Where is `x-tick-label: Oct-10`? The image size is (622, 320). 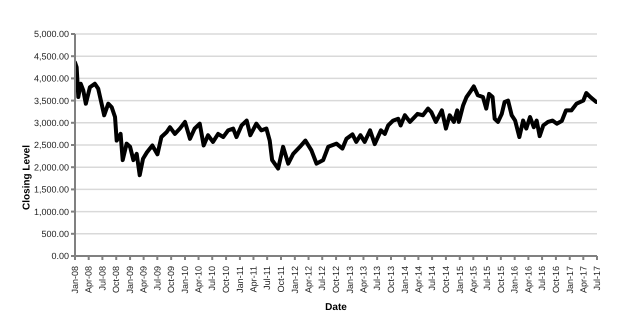
x-tick-label: Oct-10 is located at coordinates (226, 280).